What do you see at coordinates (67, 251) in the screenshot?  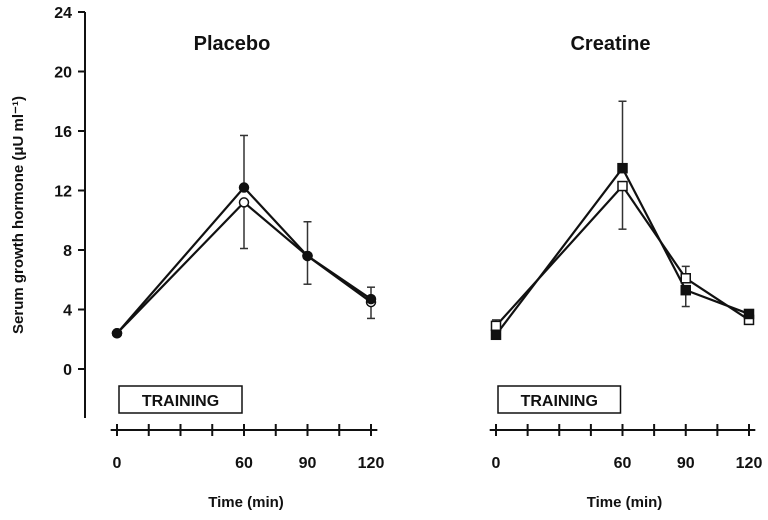 I see `y-tick-label: 8` at bounding box center [67, 251].